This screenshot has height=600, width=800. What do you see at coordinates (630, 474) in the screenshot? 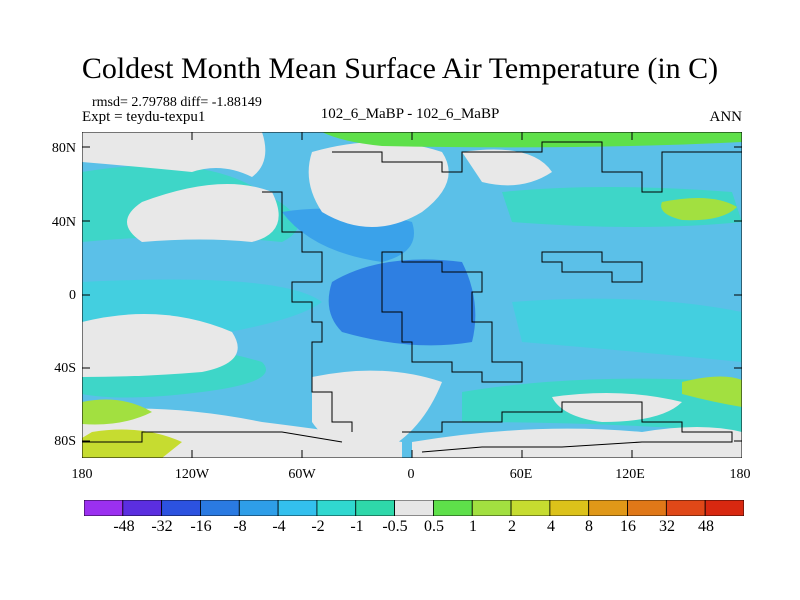
I see `lon-label-120e: 120E` at bounding box center [630, 474].